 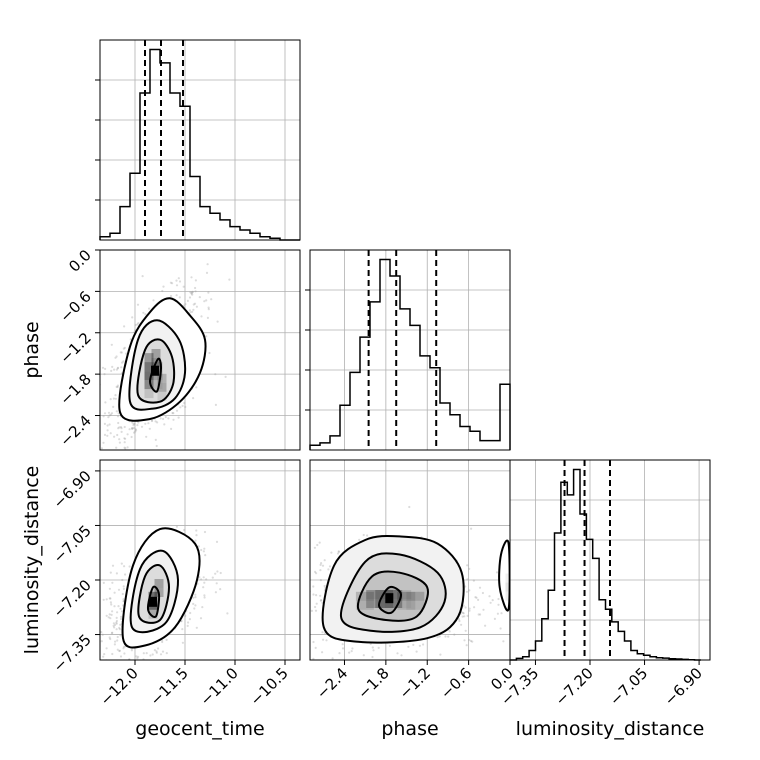 What do you see at coordinates (153, 601) in the screenshot?
I see `peak-marker` at bounding box center [153, 601].